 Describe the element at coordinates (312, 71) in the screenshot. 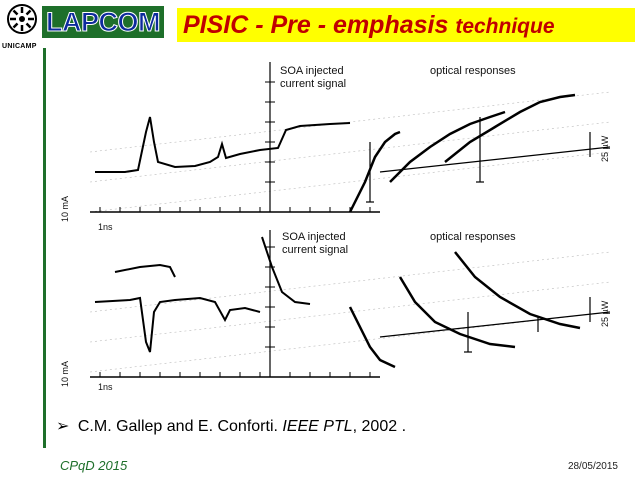

I see `top-label-injected-1: SOA injected` at that location.